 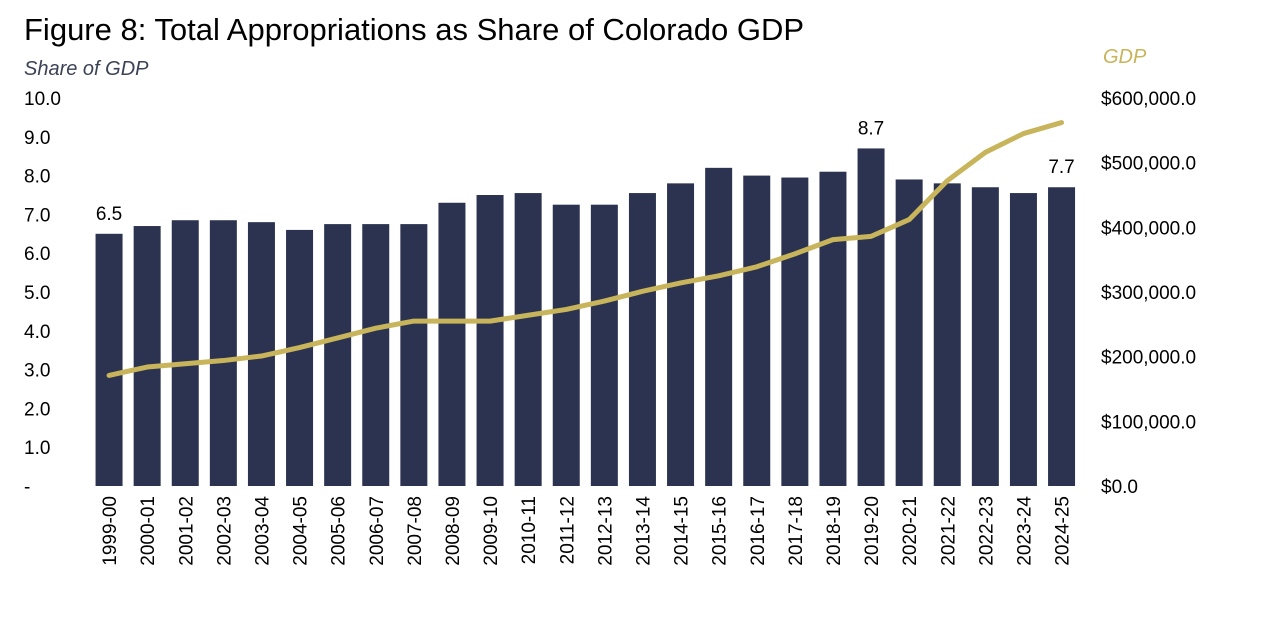 I want to click on right-tick-label: $400,000.0, so click(x=1148, y=228).